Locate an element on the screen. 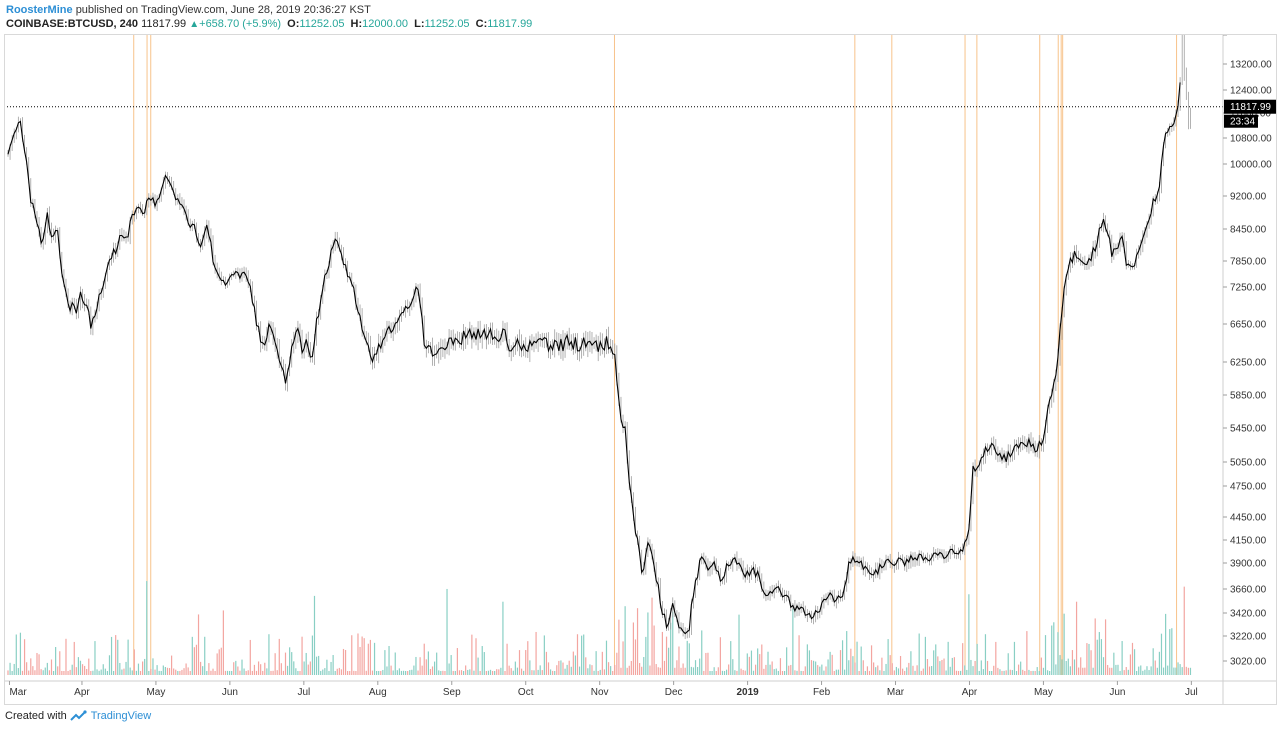 This screenshot has width=1280, height=731. time-axis-label: Apr is located at coordinates (82, 692).